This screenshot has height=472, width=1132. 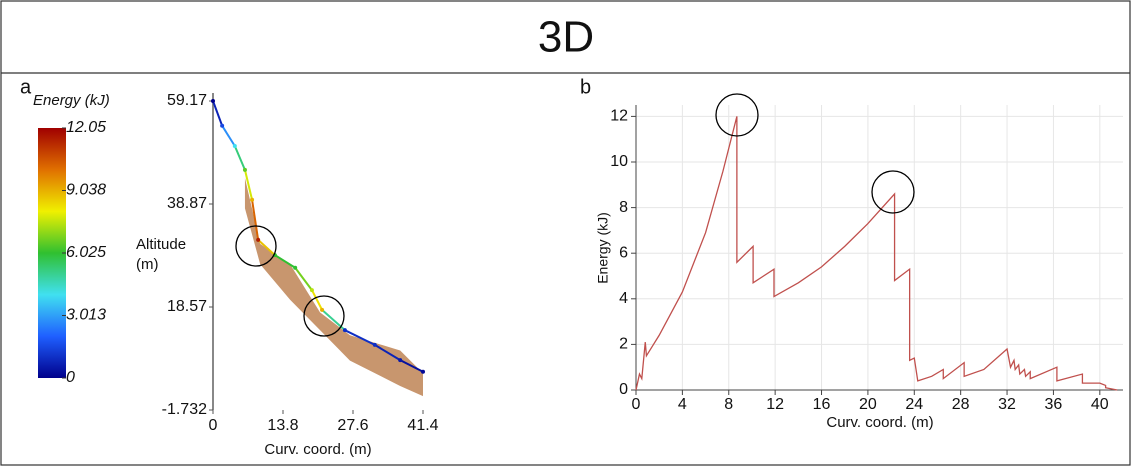 I want to click on x-tick-label: 36, so click(x=1054, y=404).